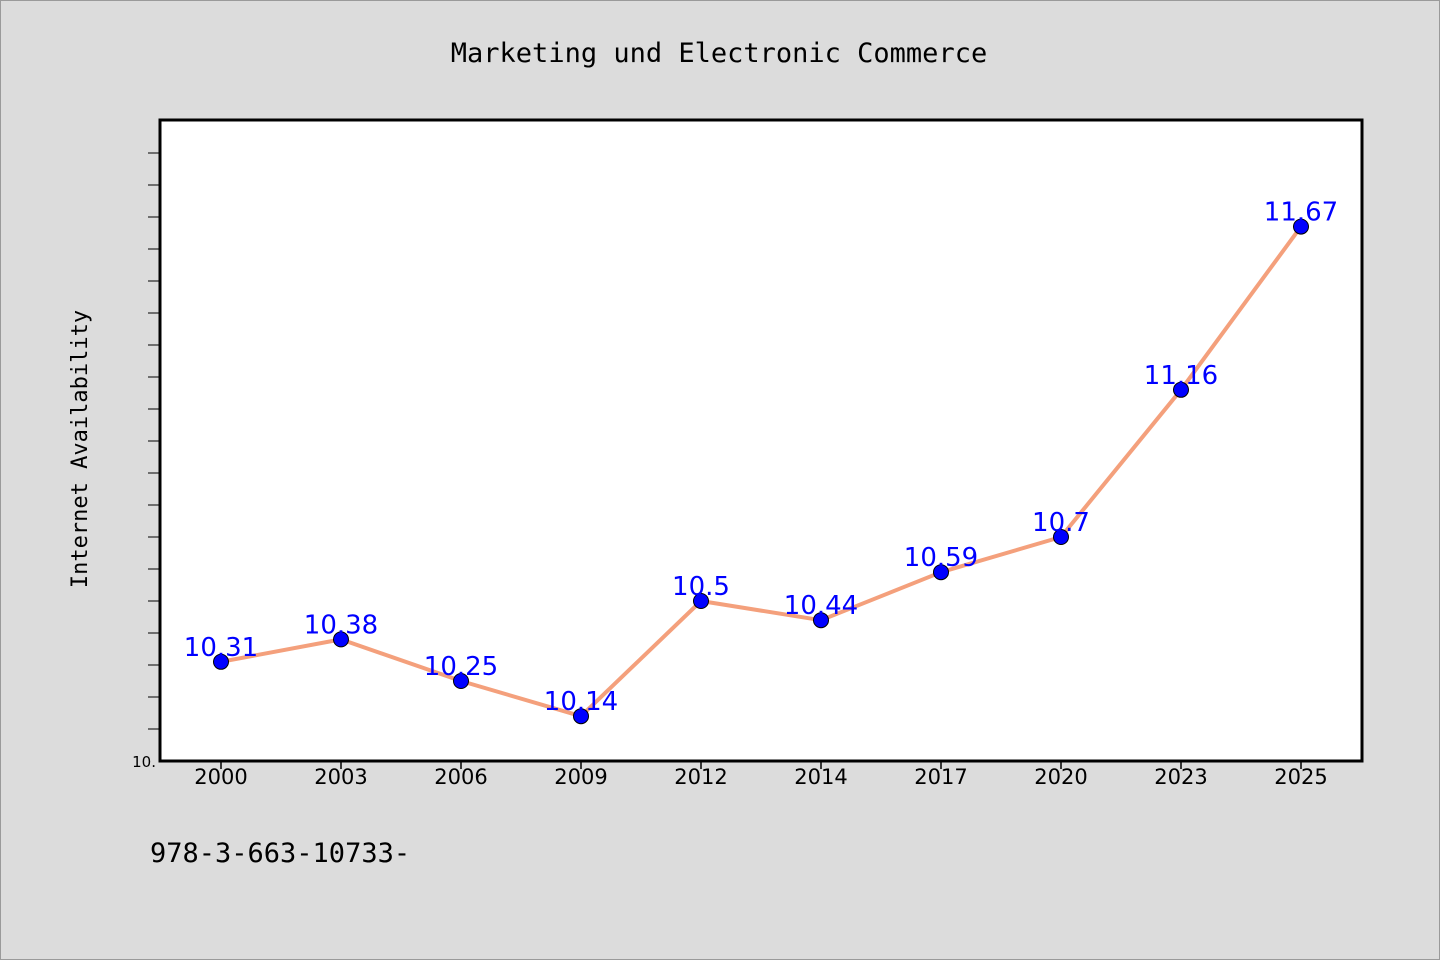 This screenshot has height=960, width=1440. Describe the element at coordinates (719, 53) in the screenshot. I see `chart-title: Marketing und Electronic Commerce` at that location.